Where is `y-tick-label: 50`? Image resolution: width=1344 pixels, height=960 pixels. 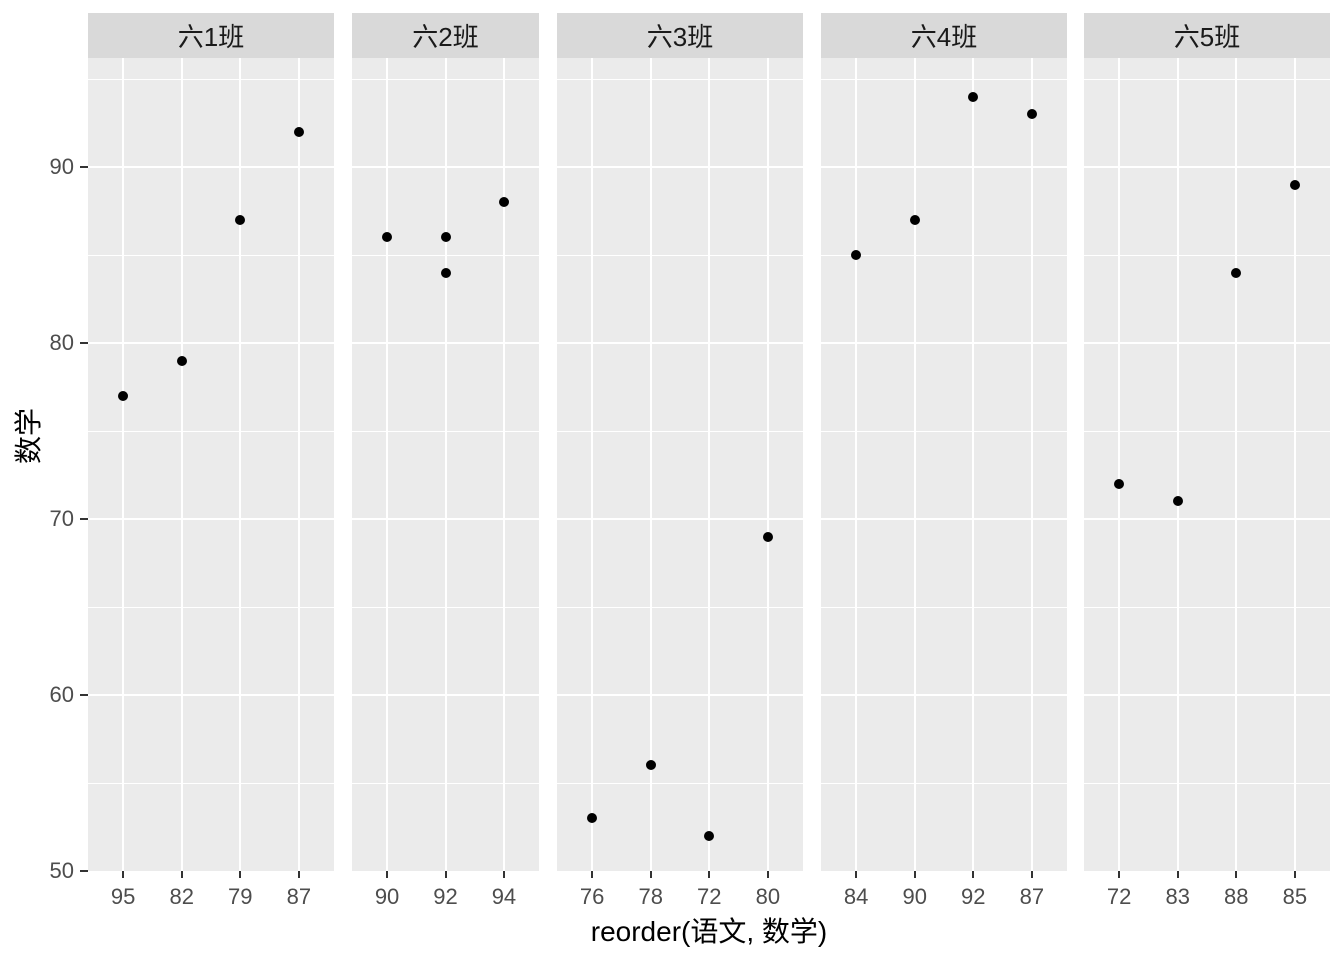 y-tick-label: 50 is located at coordinates (61, 870).